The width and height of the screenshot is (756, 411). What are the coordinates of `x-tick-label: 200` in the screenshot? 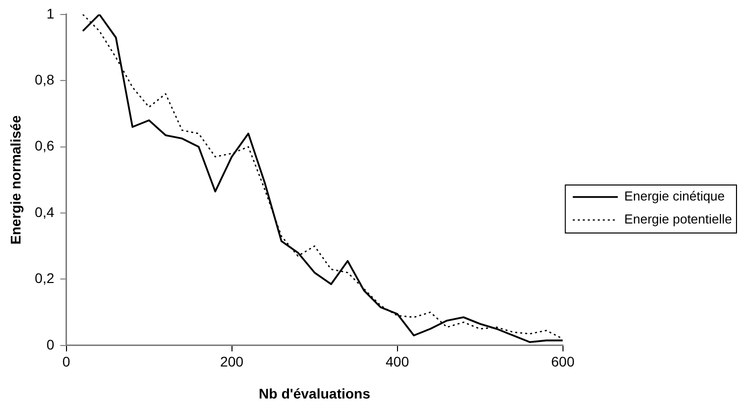 It's located at (232, 362).